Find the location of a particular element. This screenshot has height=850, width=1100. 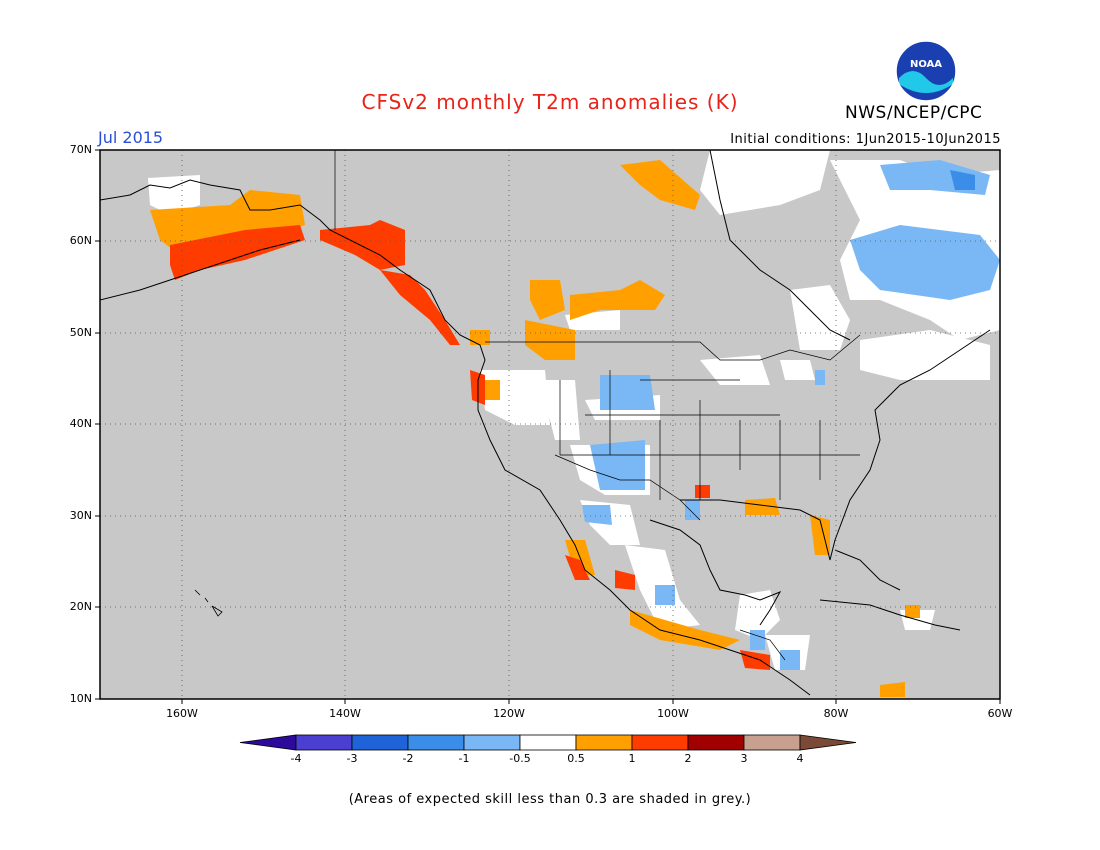

forecast-month: Jul 2015 is located at coordinates (131, 137).